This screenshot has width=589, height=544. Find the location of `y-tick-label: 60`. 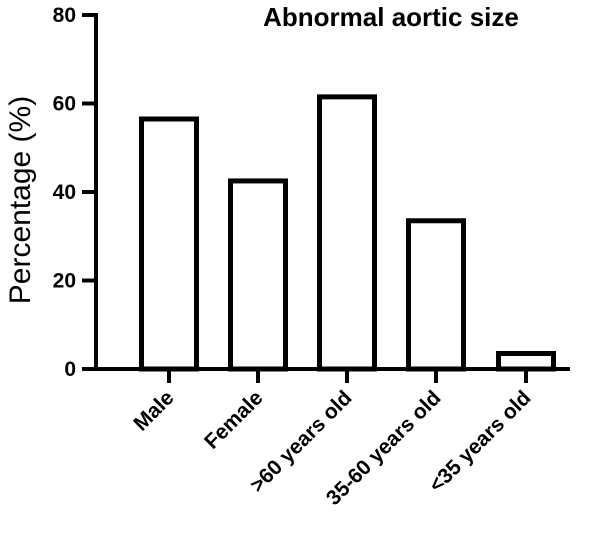

y-tick-label: 60 is located at coordinates (64, 104).